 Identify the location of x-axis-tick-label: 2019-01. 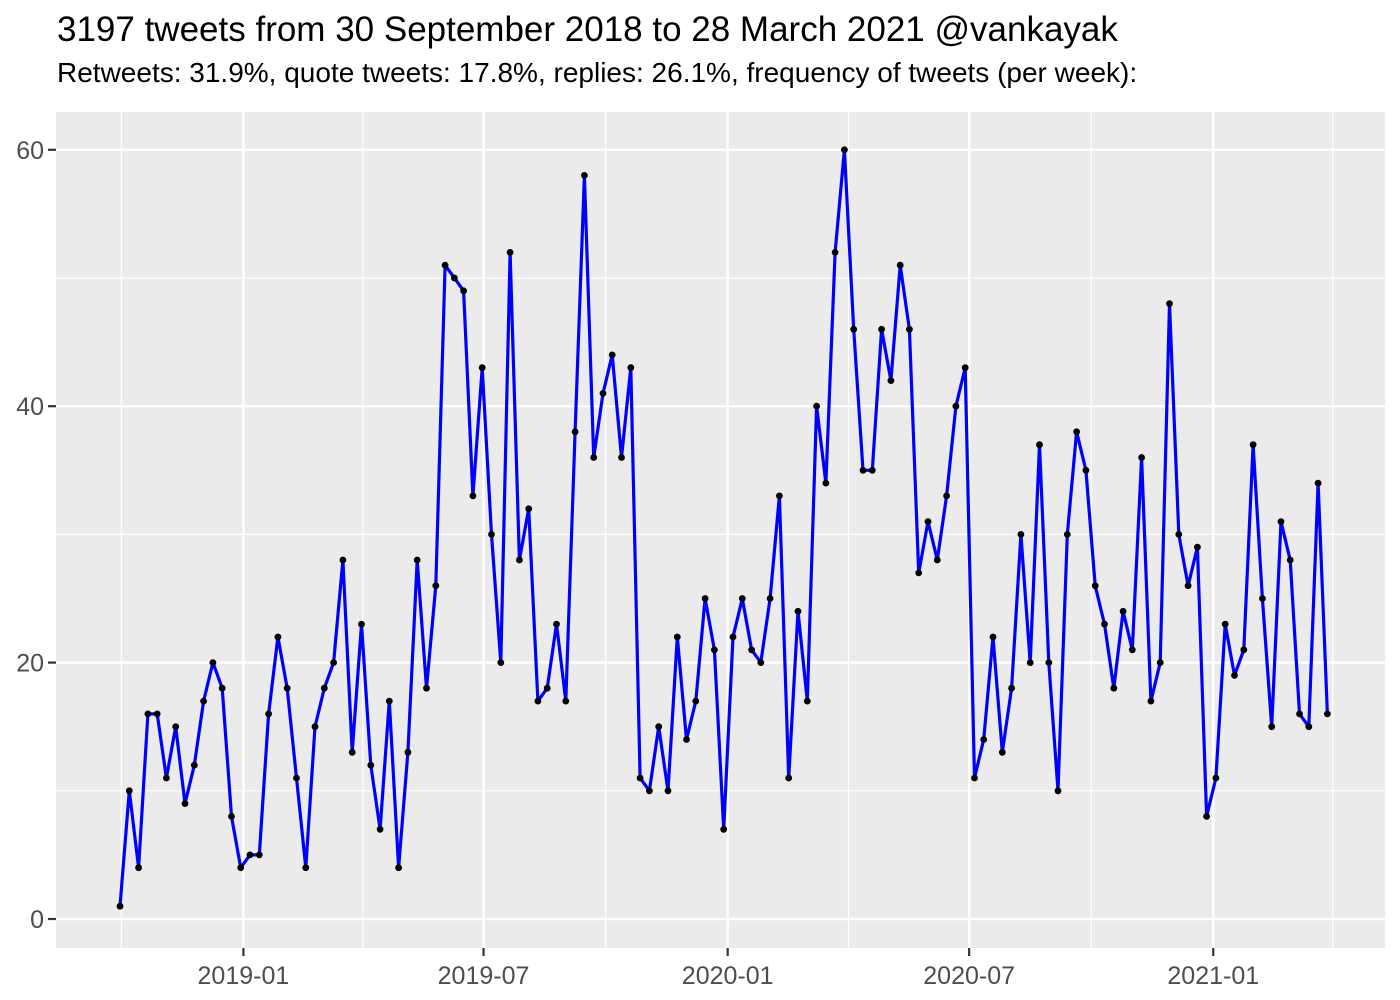
(244, 976).